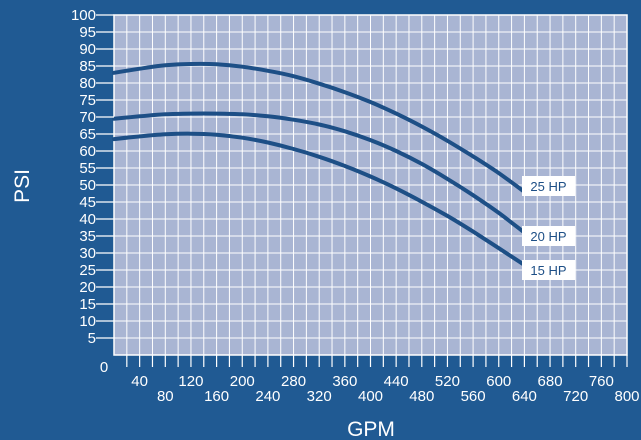  Describe the element at coordinates (601, 381) in the screenshot. I see `x-tick-label: 760` at that location.